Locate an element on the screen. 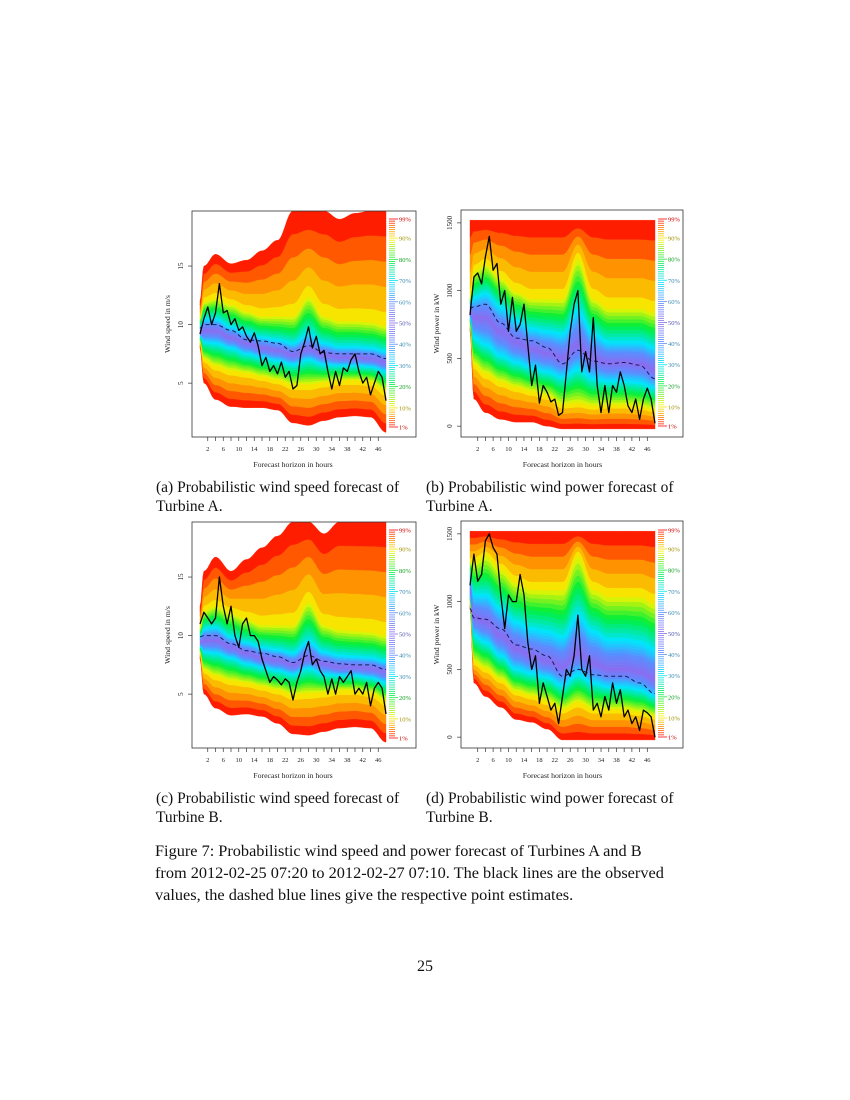 The image size is (850, 1100). y-tick-label: 500 is located at coordinates (450, 358).